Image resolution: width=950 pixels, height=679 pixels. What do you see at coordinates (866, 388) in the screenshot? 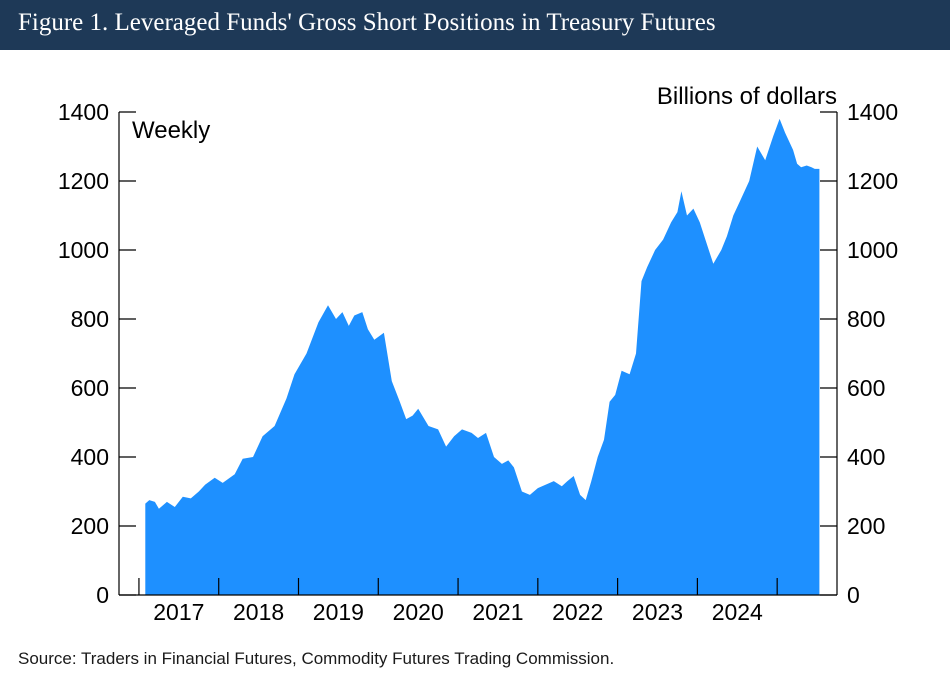
I see `y-tick-label-right: 600` at bounding box center [866, 388].